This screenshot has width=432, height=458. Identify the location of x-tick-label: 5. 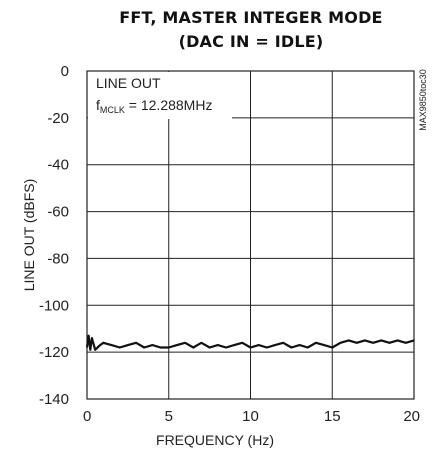
(169, 416).